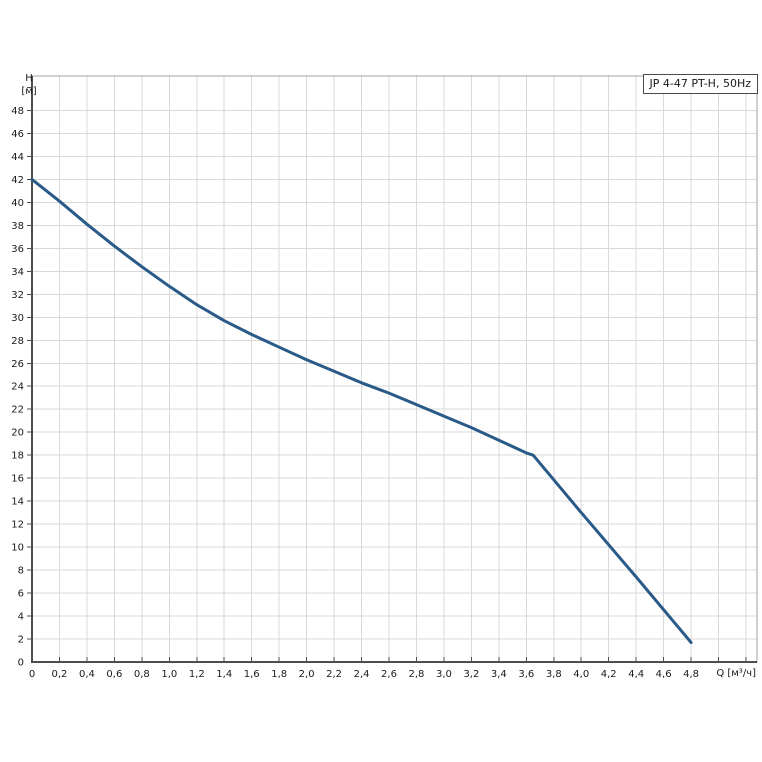 This screenshot has width=762, height=762. Describe the element at coordinates (554, 674) in the screenshot. I see `svg-text: 3,8` at that location.